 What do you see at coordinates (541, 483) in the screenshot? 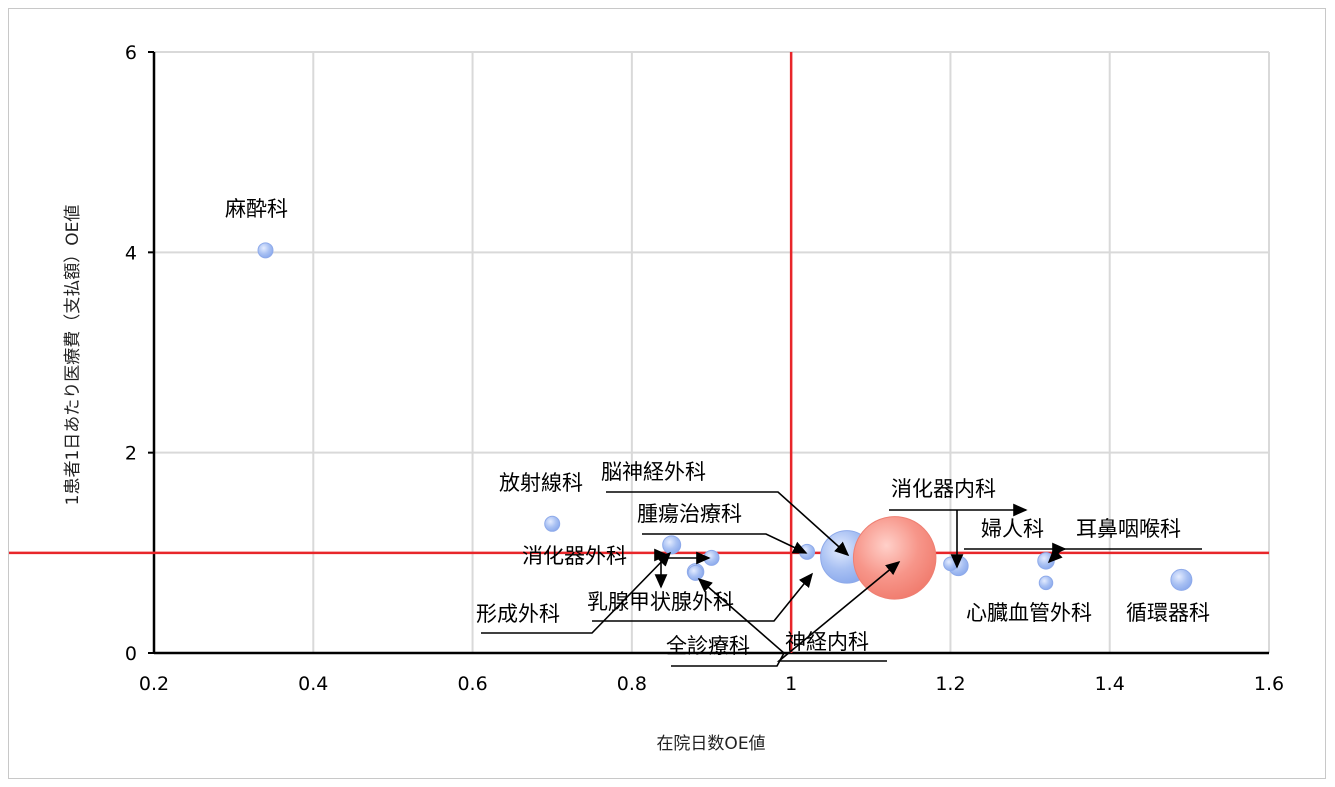
I see `data-label: 放射線科` at bounding box center [541, 483].